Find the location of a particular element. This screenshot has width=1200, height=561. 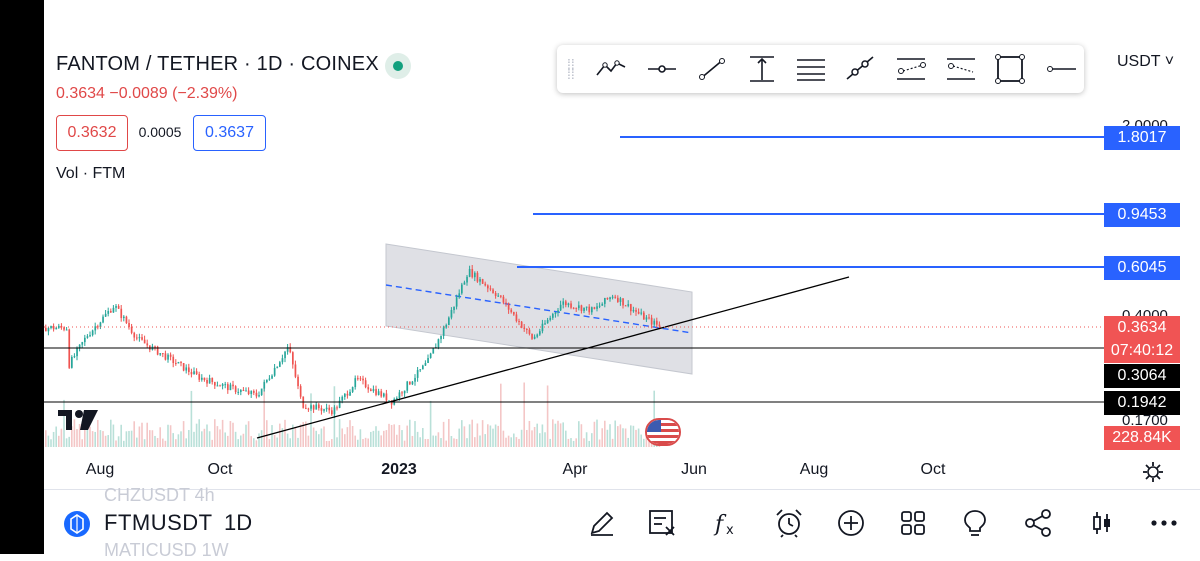

symbol-title: FANTOM / TETHER · 1D · COINEX is located at coordinates (217, 64).